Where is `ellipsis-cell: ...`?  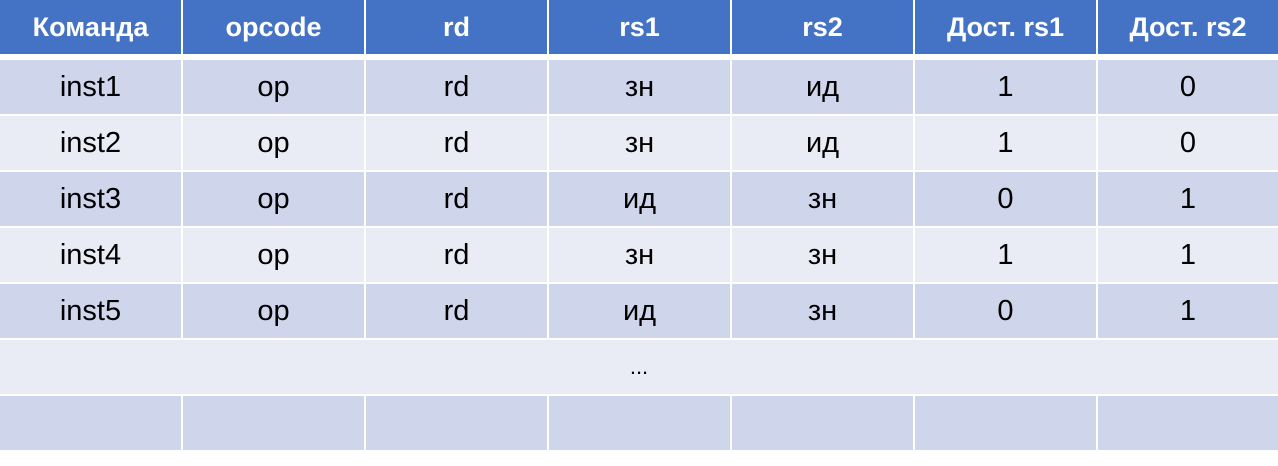 ellipsis-cell: ... is located at coordinates (639, 367).